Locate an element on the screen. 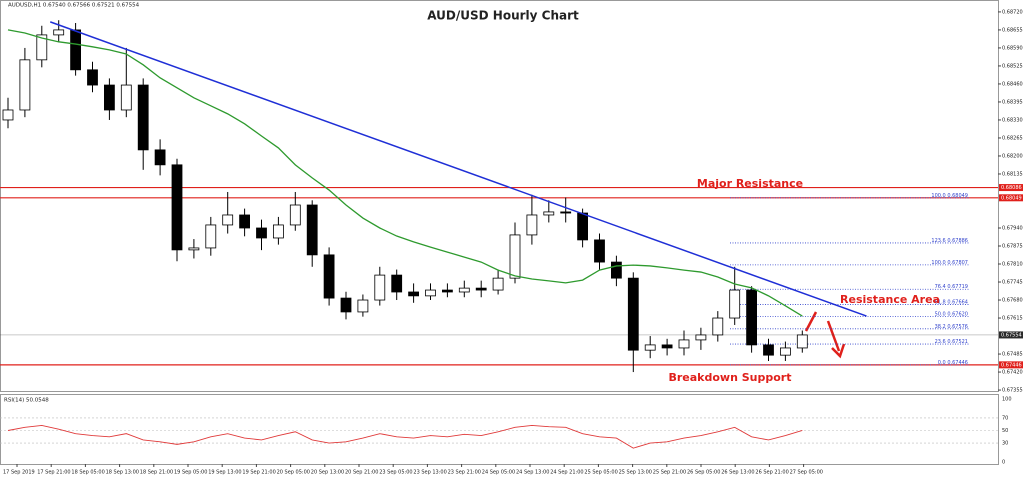 This screenshot has width=1024, height=479. fib-price: 0.68049 is located at coordinates (957, 195).